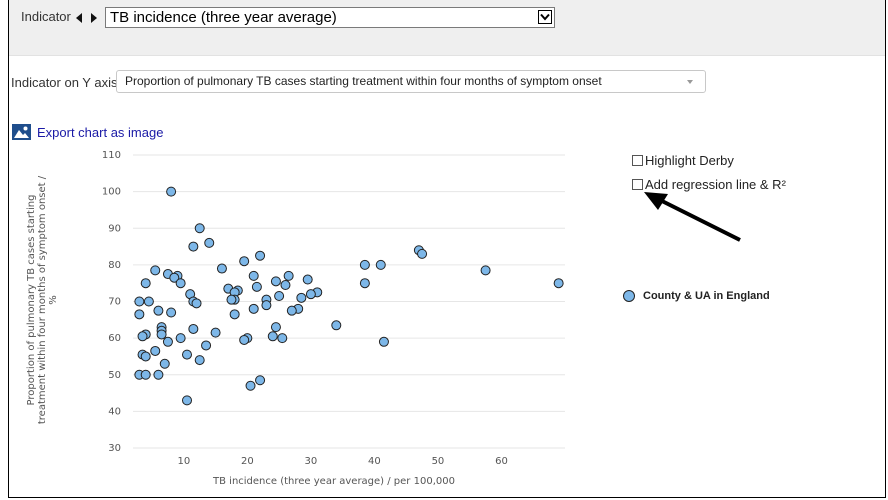 The width and height of the screenshot is (888, 500). Describe the element at coordinates (637, 184) in the screenshot. I see `regression-line-checkbox` at that location.